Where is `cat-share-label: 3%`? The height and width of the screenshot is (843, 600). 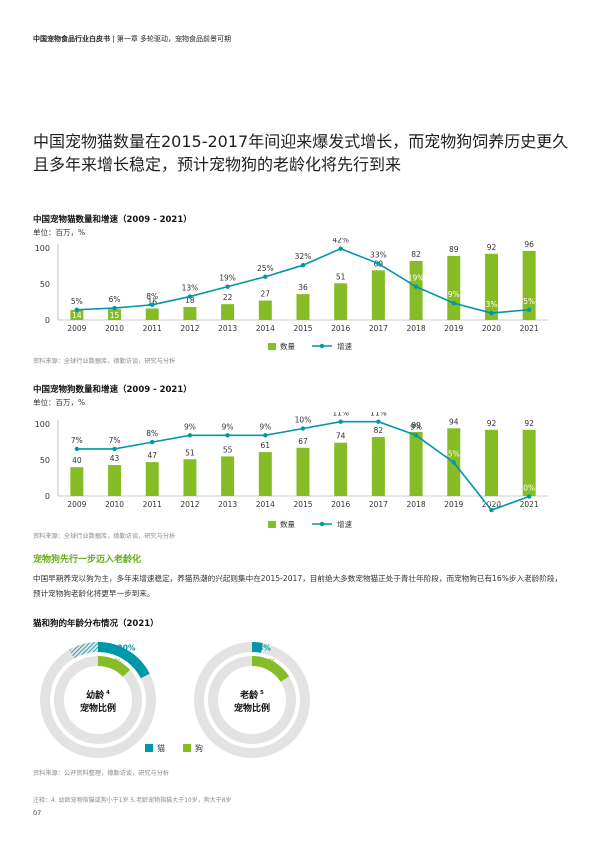
cat-share-label: 3% is located at coordinates (264, 648).